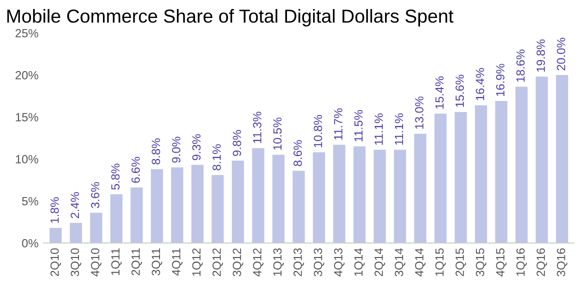  Describe the element at coordinates (277, 134) in the screenshot. I see `data-label: 10.5%` at that location.